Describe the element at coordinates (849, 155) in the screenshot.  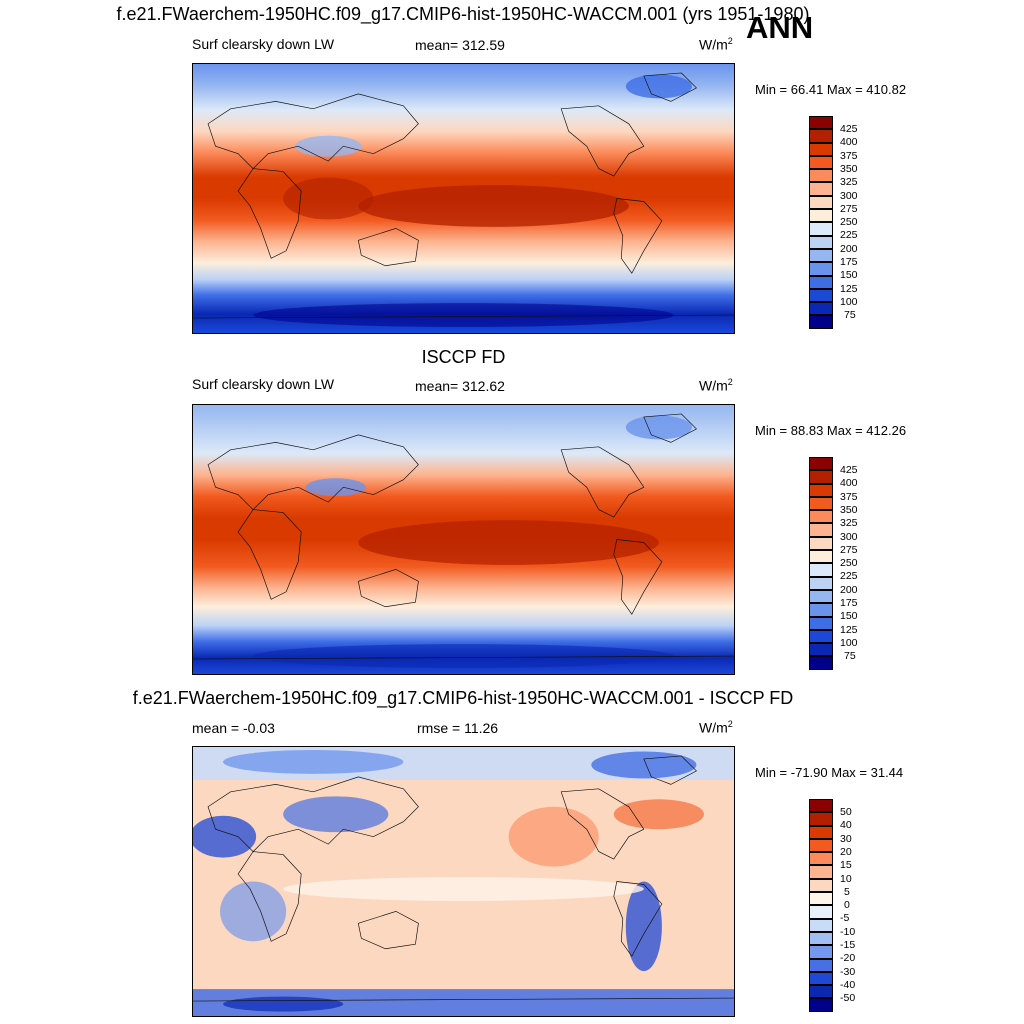
I see `panel1-tick-label: 375` at that location.